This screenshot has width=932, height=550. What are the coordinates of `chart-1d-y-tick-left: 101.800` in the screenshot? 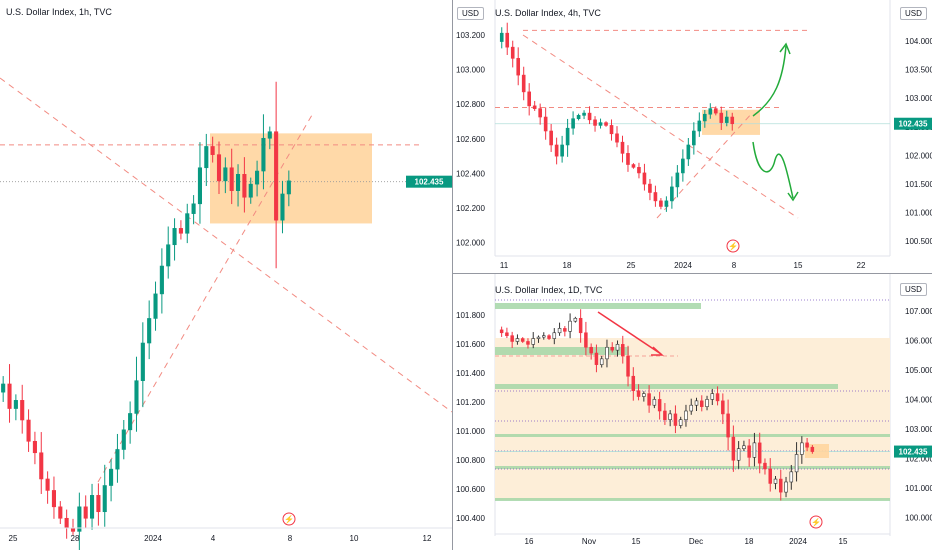 It's located at (470, 315).